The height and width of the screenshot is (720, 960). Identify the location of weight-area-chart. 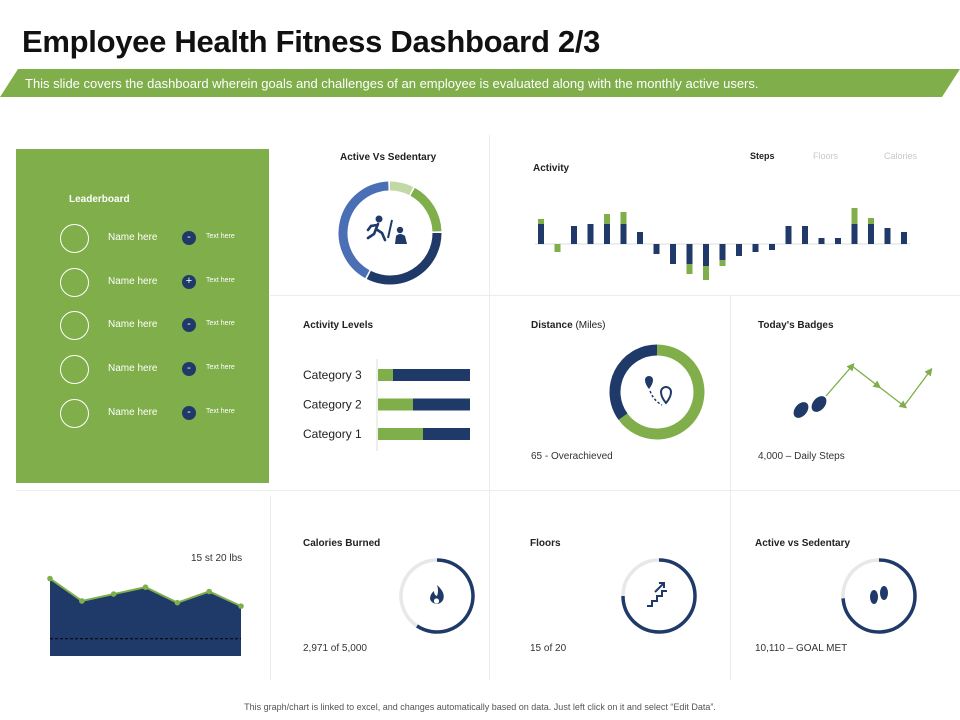
(145, 615).